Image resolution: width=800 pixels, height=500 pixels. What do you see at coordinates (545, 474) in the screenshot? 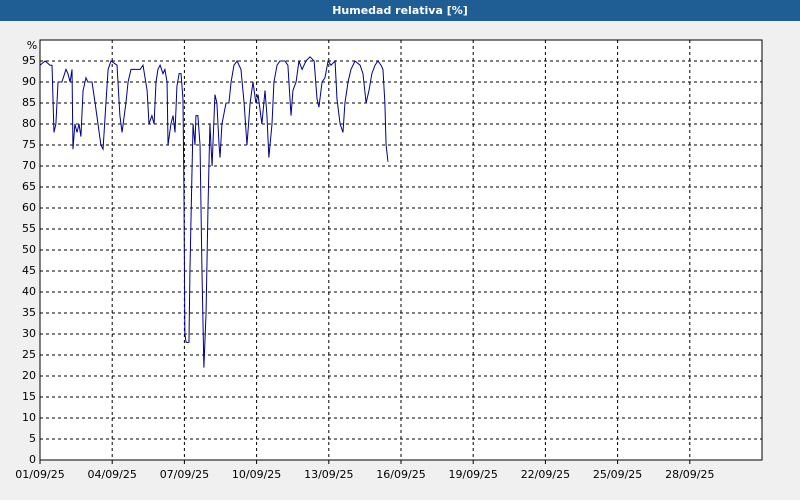
I see `x-tick-label: 22/09/25` at bounding box center [545, 474].